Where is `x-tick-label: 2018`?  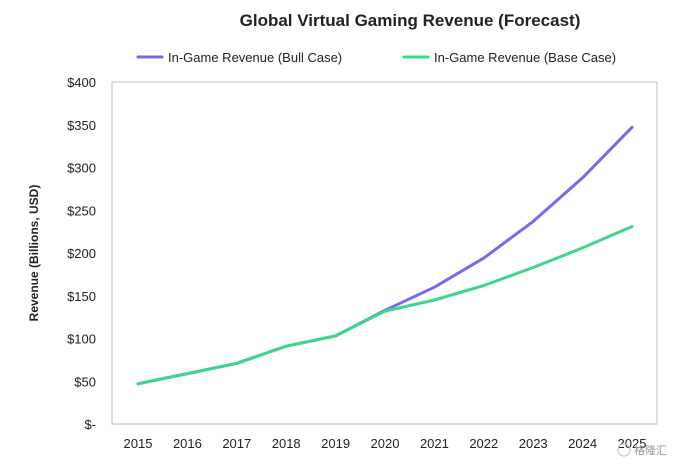 x-tick-label: 2018 is located at coordinates (286, 443).